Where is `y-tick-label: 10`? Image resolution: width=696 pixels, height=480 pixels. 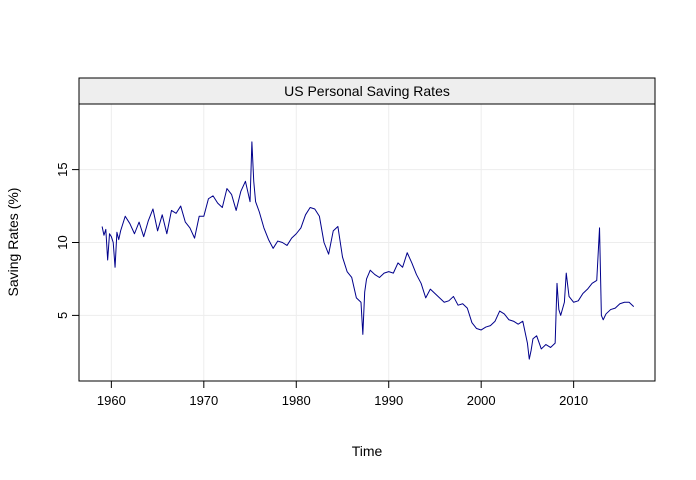
y-tick-label: 10 is located at coordinates (62, 242).